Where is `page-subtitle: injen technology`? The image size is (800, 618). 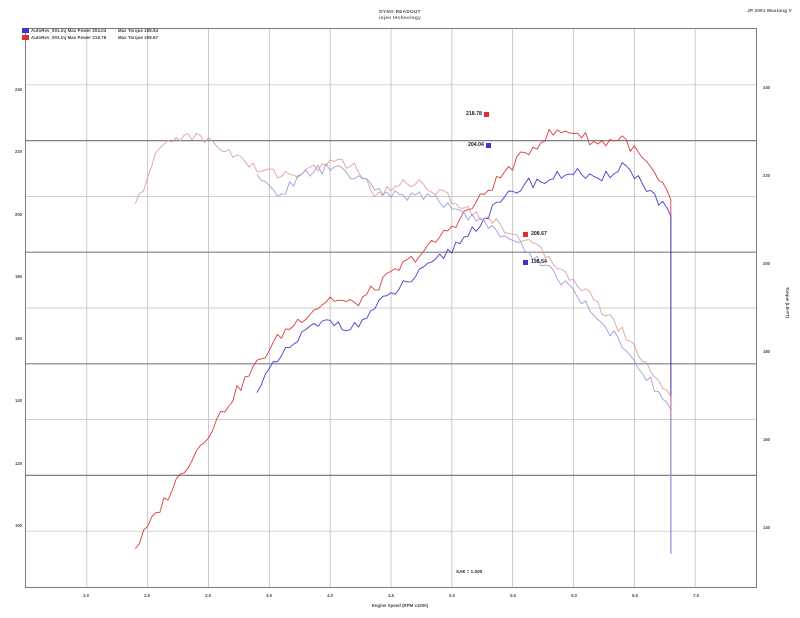
page-subtitle: injen technology is located at coordinates (400, 17).